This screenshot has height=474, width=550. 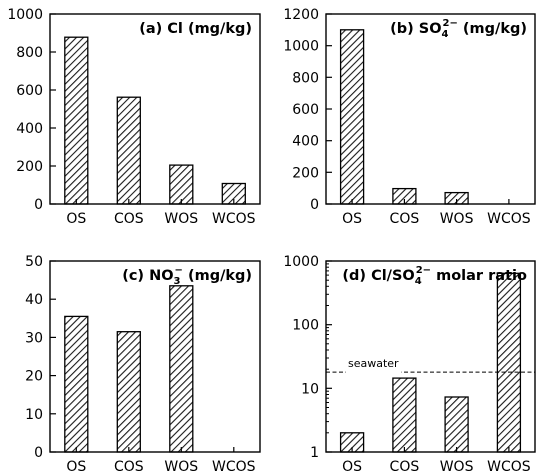 What do you see at coordinates (34, 377) in the screenshot?
I see `panel-c-ytick-label: 20` at bounding box center [34, 377].